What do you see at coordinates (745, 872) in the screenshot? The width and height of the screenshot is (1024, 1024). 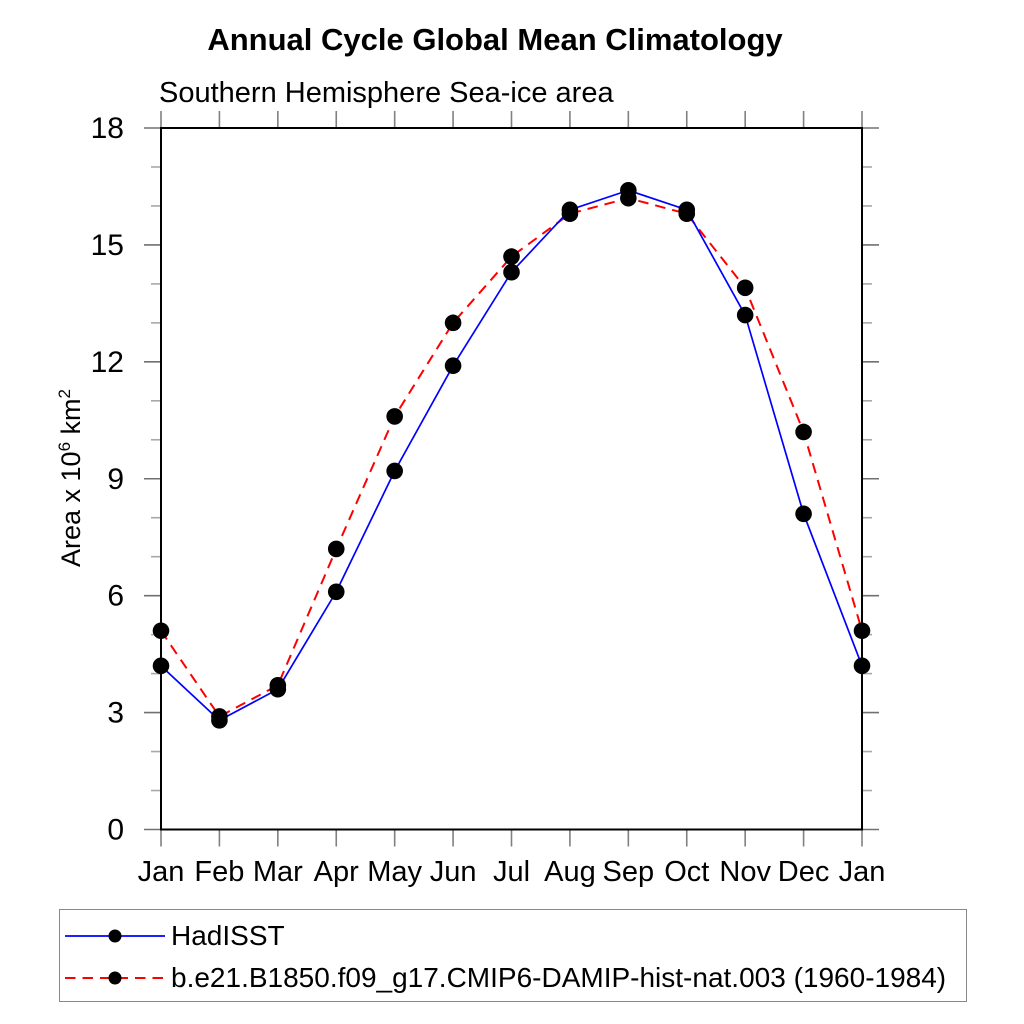 I see `x-tick-label: Nov` at bounding box center [745, 872].